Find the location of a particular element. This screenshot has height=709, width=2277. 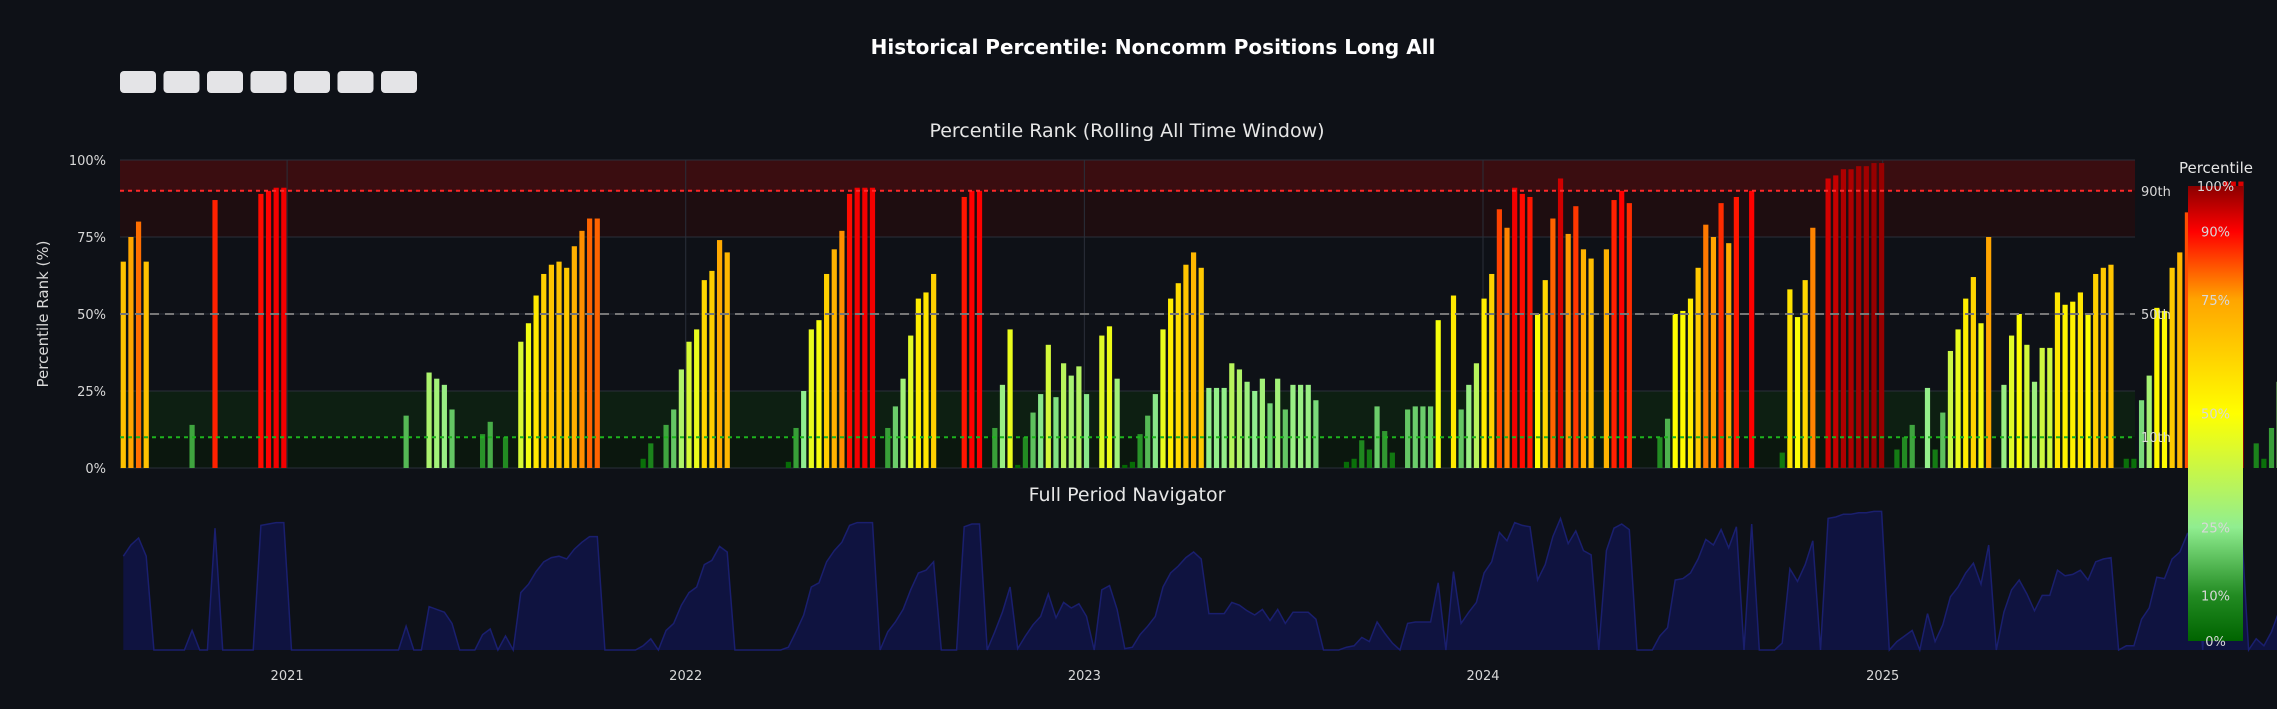

y-tick-label: 75% is located at coordinates (91, 238).